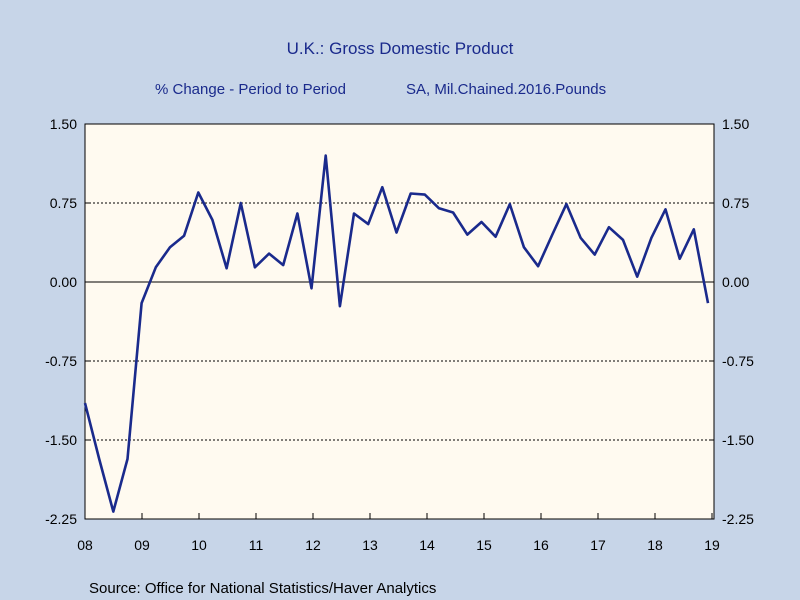 Image resolution: width=800 pixels, height=600 pixels. What do you see at coordinates (85, 545) in the screenshot?
I see `x-tick-label: 08` at bounding box center [85, 545].